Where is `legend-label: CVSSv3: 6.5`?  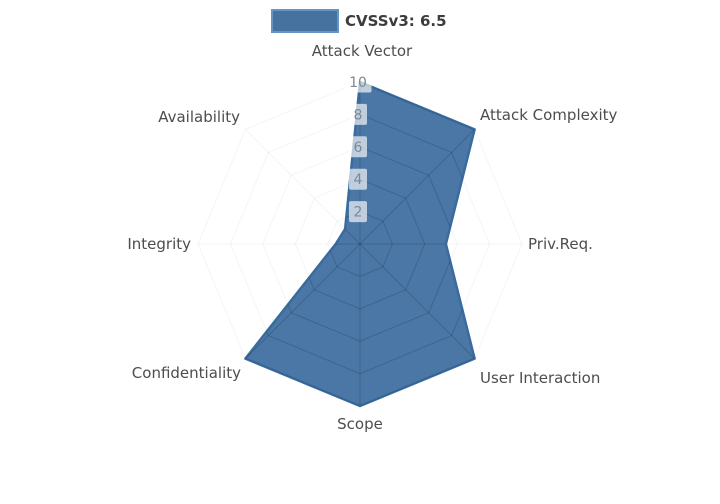
legend-label: CVSSv3: 6.5 is located at coordinates (396, 21).